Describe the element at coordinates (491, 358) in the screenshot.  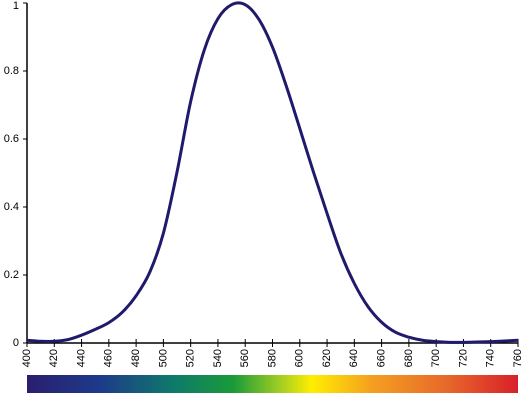
I see `x-tick-label: 740` at that location.